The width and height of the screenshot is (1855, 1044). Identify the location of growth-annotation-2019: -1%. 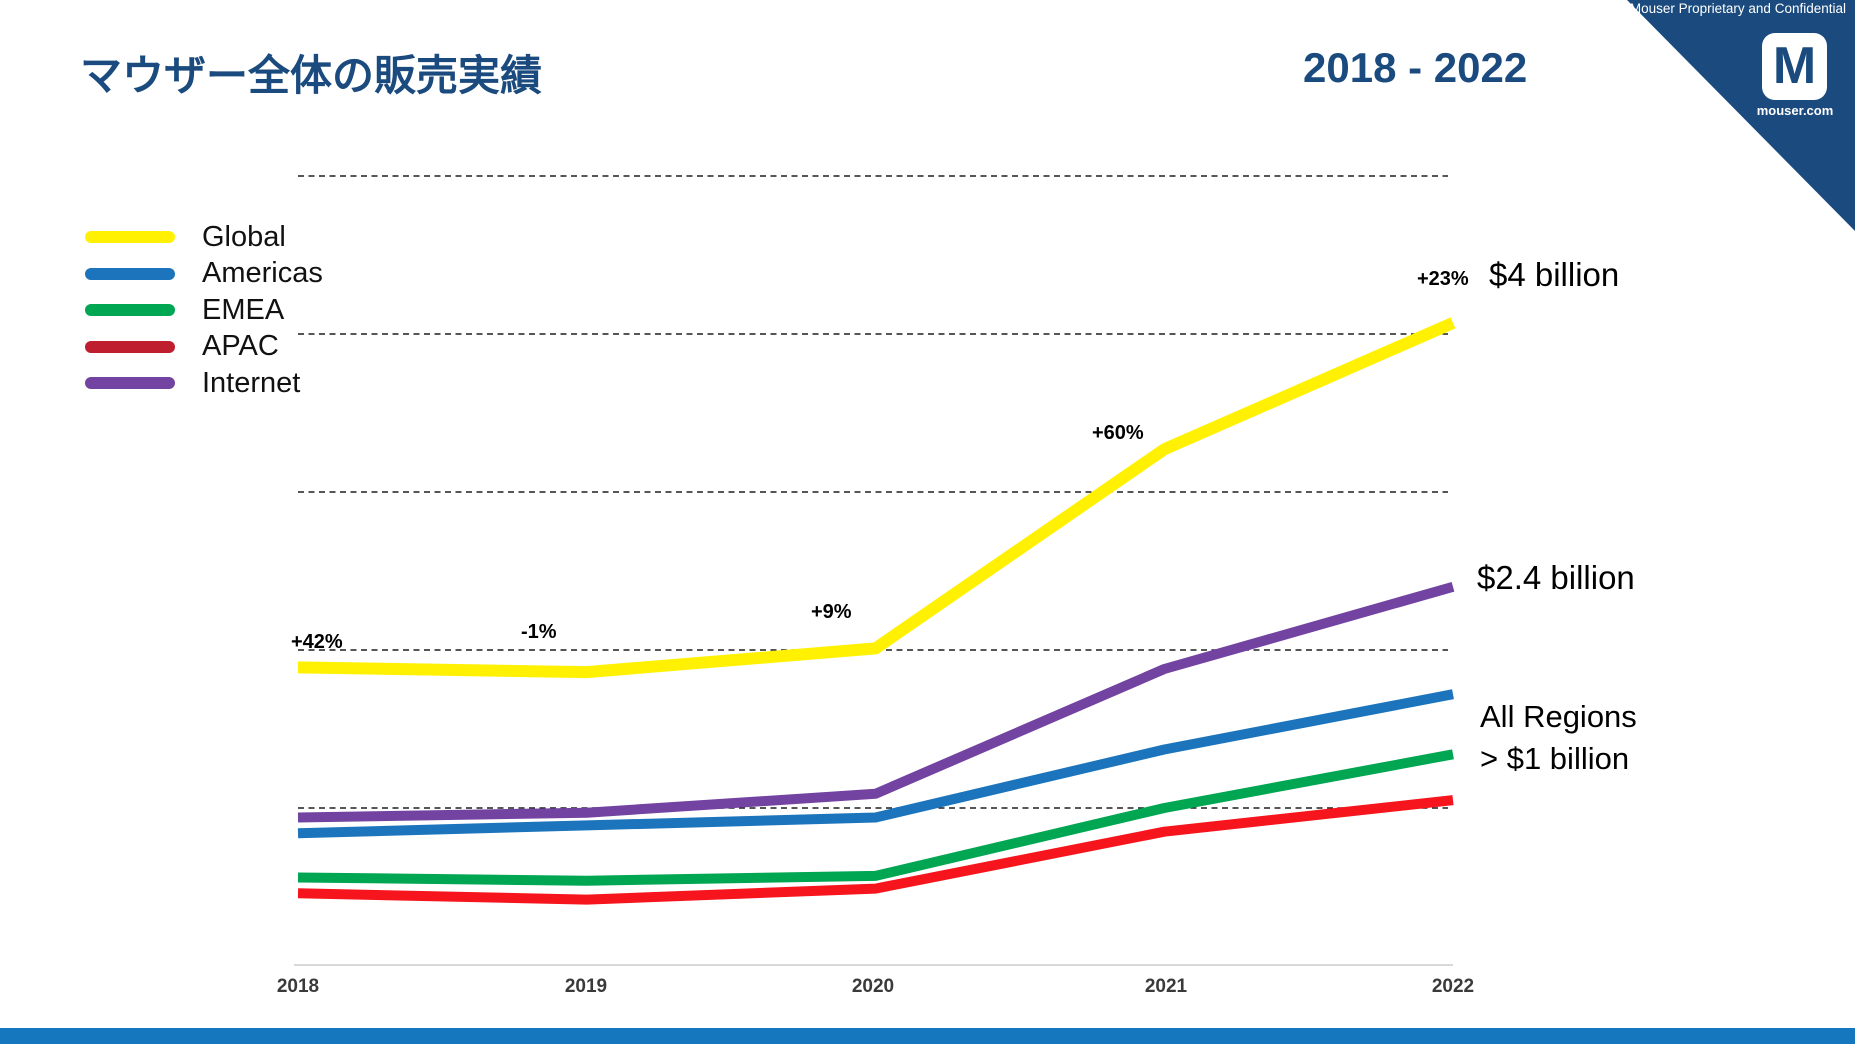
(539, 632).